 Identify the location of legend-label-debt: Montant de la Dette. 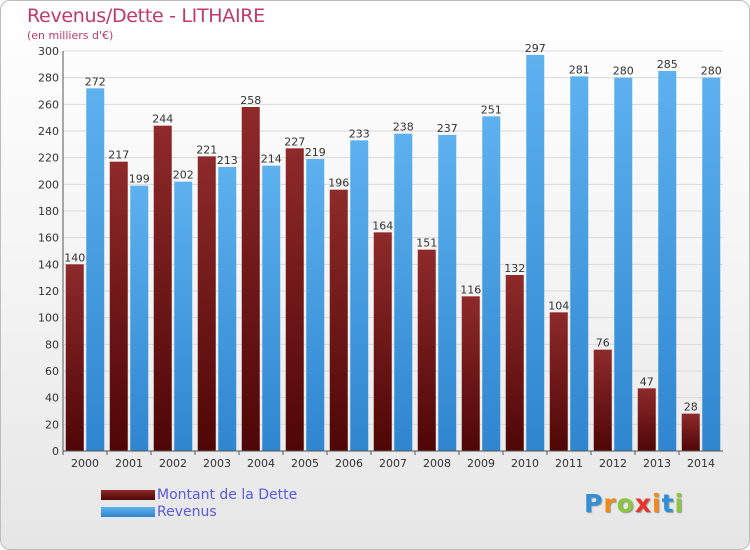
(227, 495).